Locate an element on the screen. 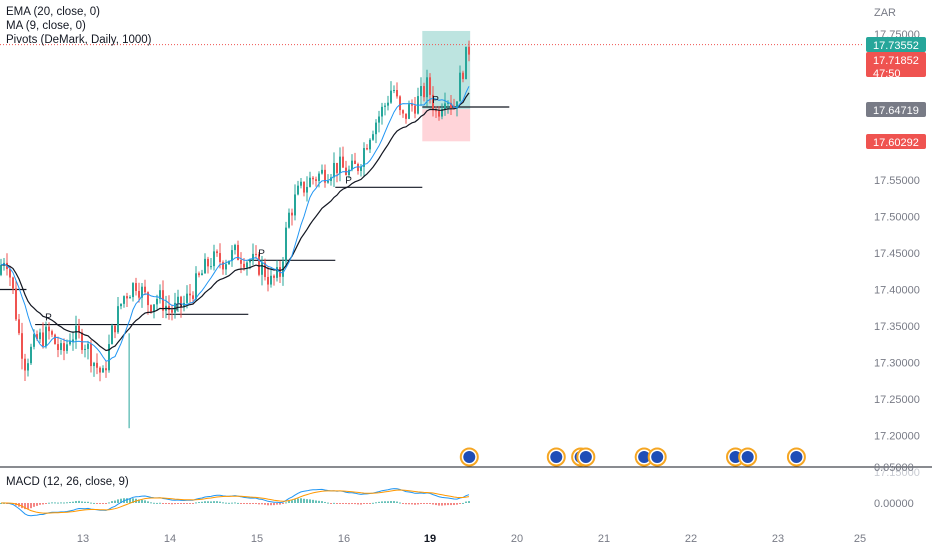 Image resolution: width=932 pixels, height=550 pixels. stop-price-badge: 17.60292 is located at coordinates (896, 141).